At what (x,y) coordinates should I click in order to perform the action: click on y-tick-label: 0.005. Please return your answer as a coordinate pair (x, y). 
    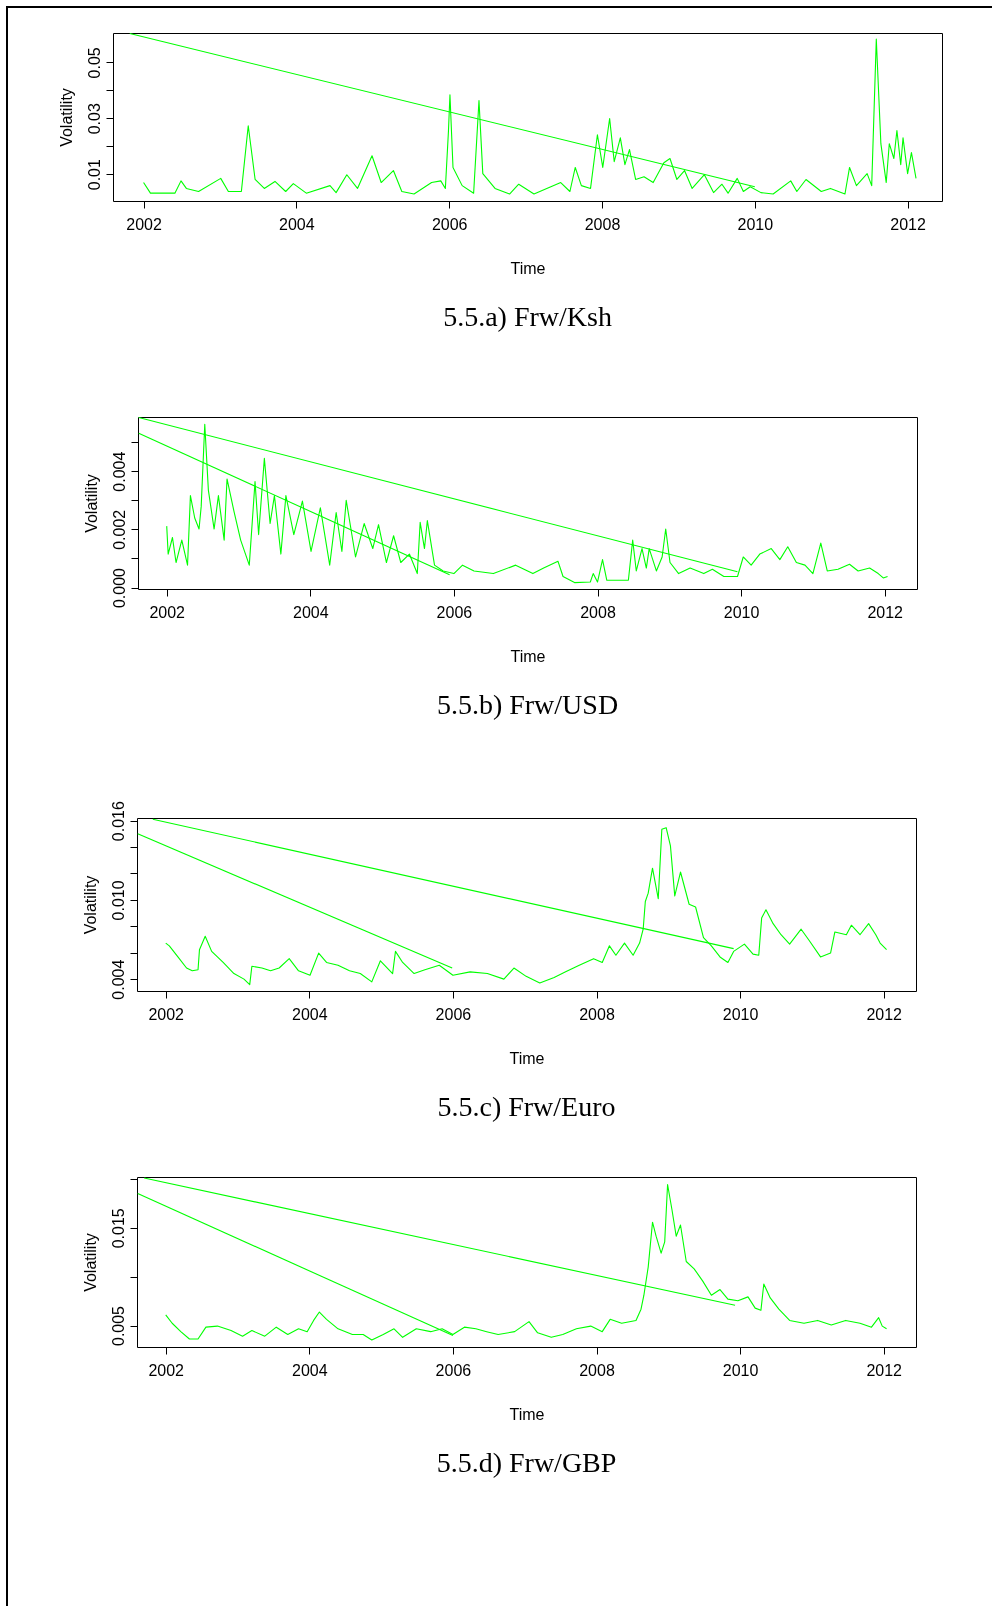
    Looking at the image, I should click on (118, 1326).